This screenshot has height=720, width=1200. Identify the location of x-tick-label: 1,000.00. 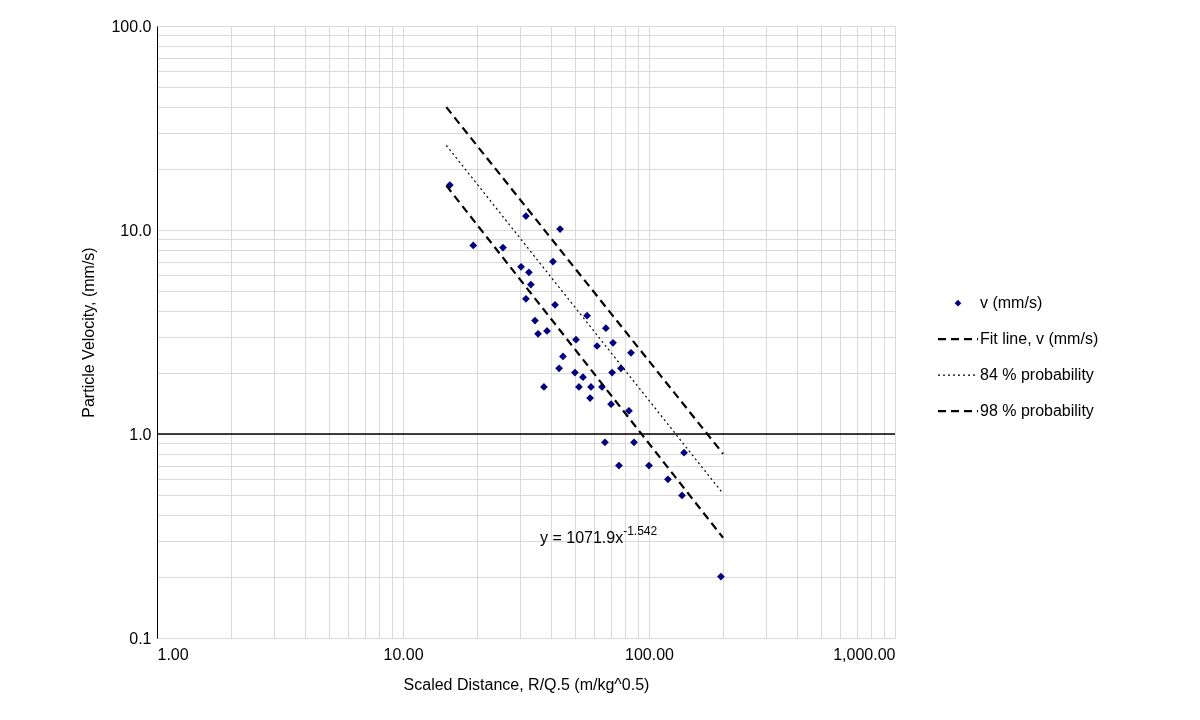
(864, 654).